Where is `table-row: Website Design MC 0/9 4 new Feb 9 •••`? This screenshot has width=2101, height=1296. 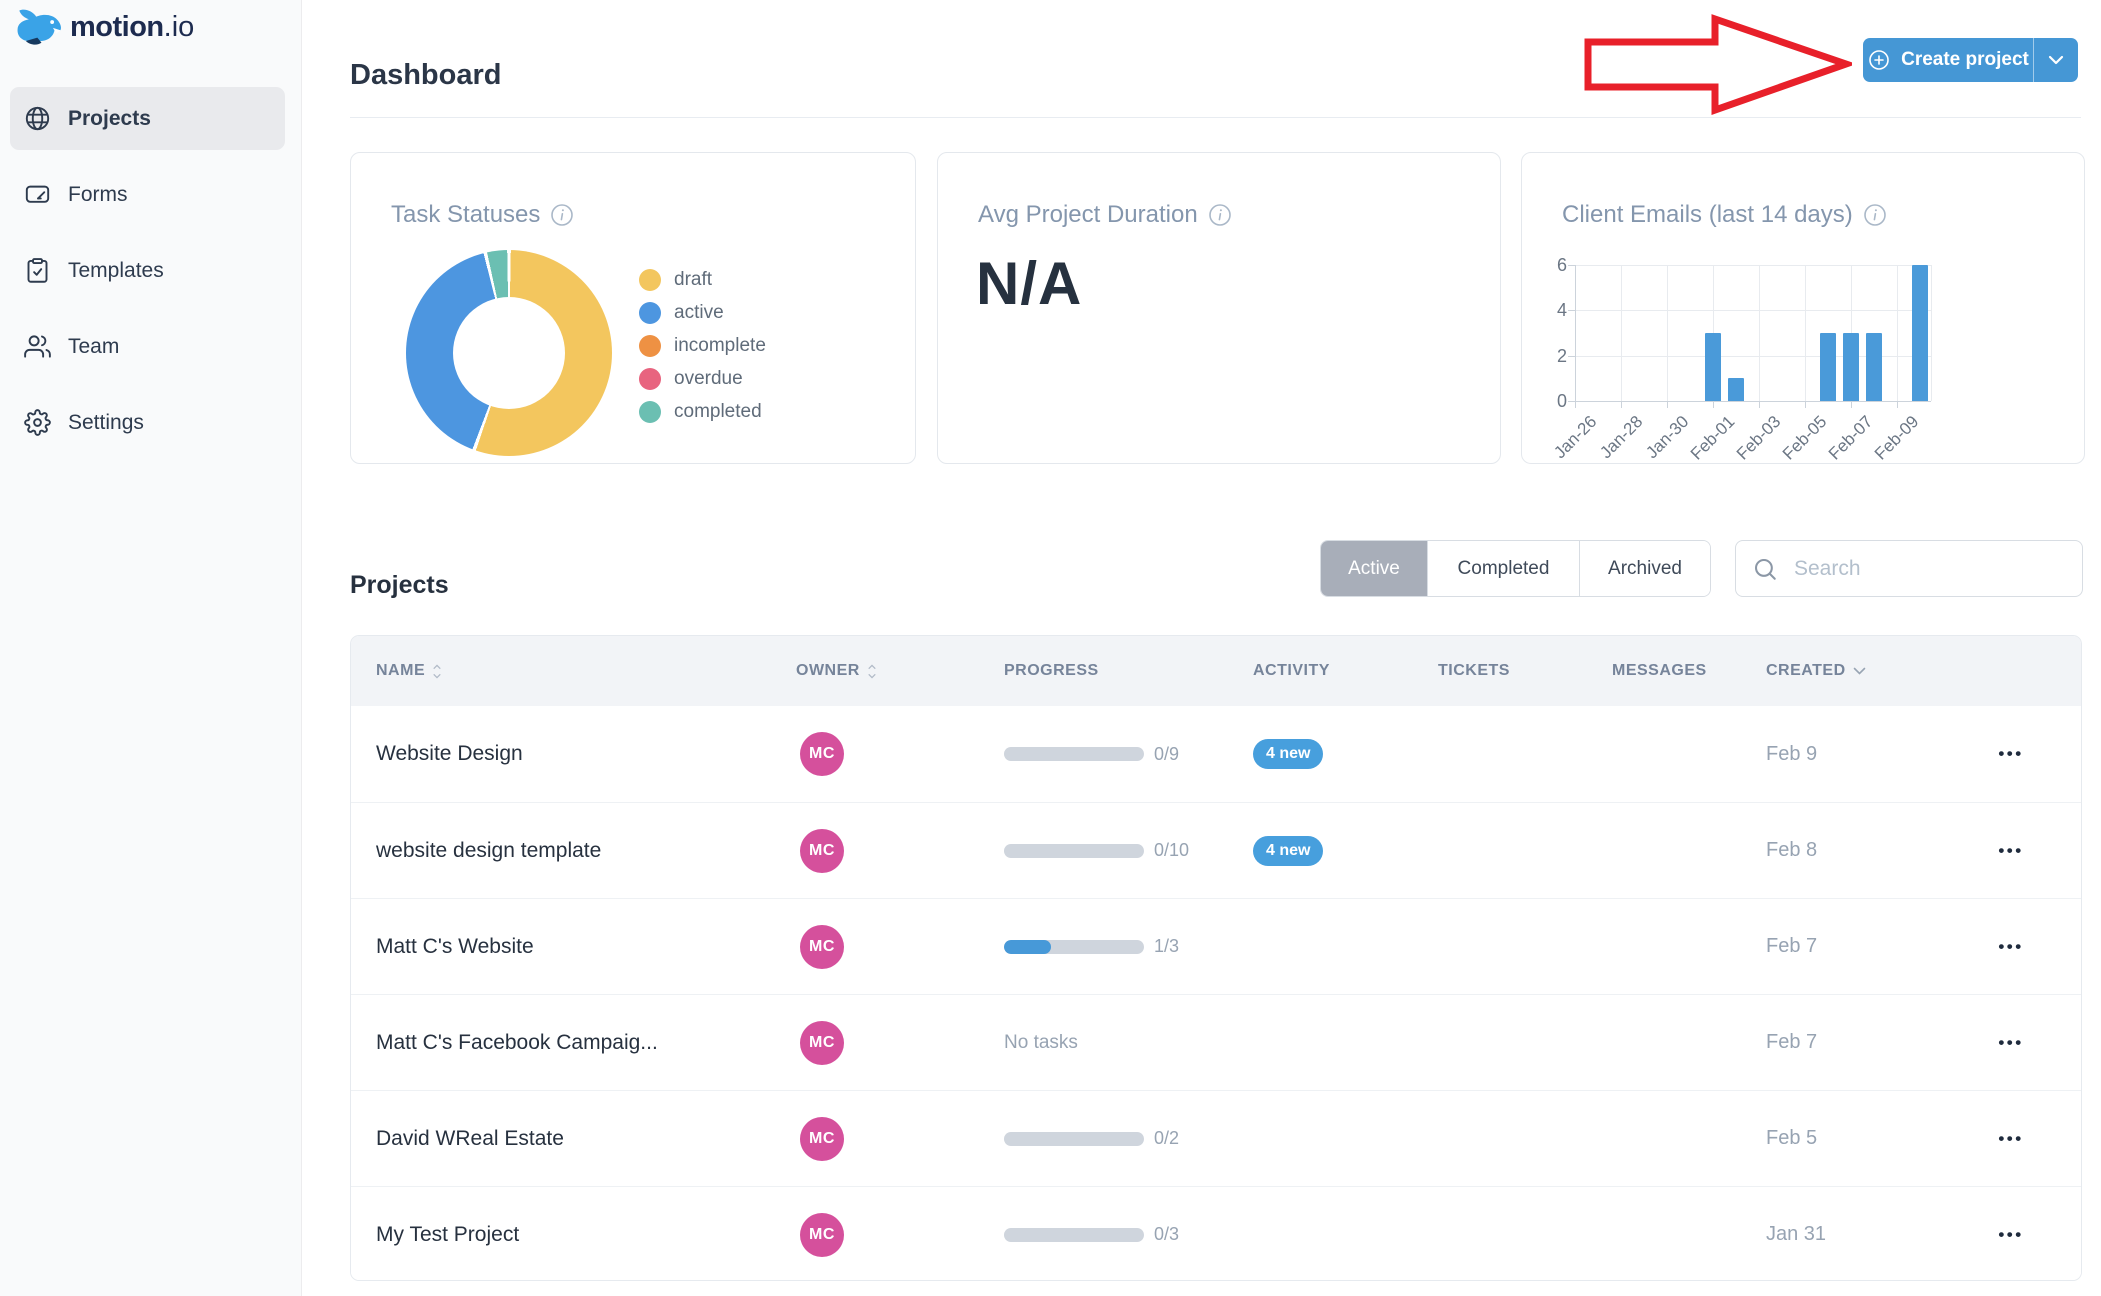
table-row: Website Design MC 0/9 4 new Feb 9 ••• is located at coordinates (1216, 754).